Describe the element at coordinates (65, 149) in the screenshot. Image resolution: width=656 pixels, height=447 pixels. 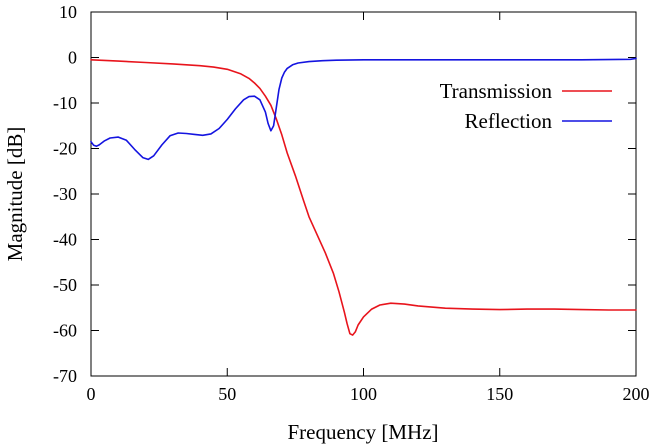
I see `y-tick-label: -20` at that location.